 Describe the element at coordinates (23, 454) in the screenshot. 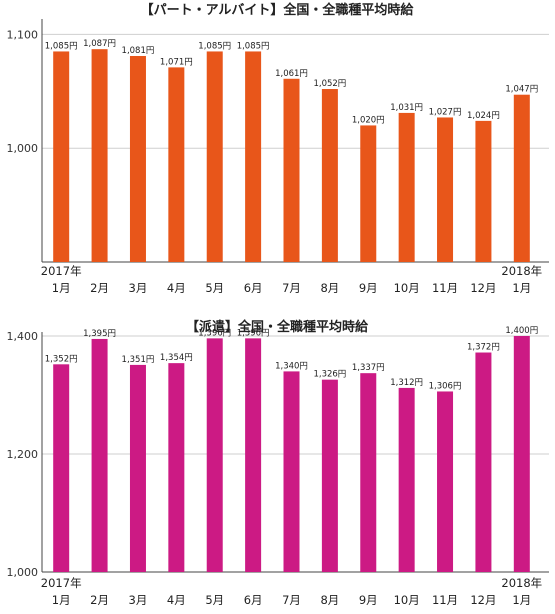

I see `y-tick-label: 1,200` at that location.